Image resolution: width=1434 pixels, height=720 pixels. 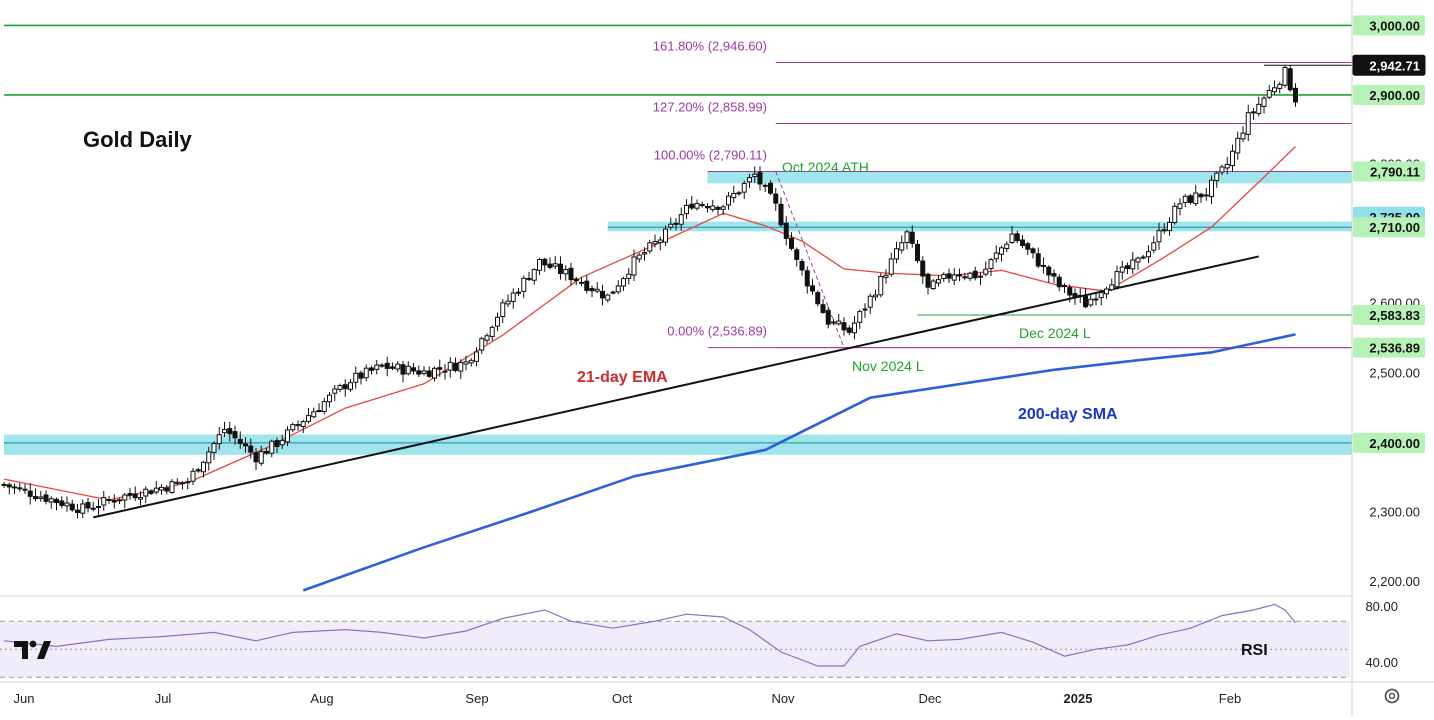 I want to click on price-tag-label: 3,000.00, so click(x=1394, y=25).